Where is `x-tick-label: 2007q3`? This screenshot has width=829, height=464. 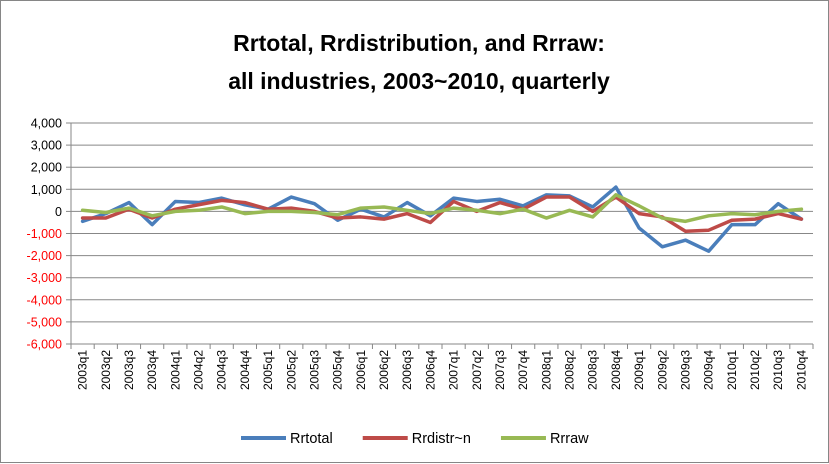
x-tick-label: 2007q3 is located at coordinates (500, 370).